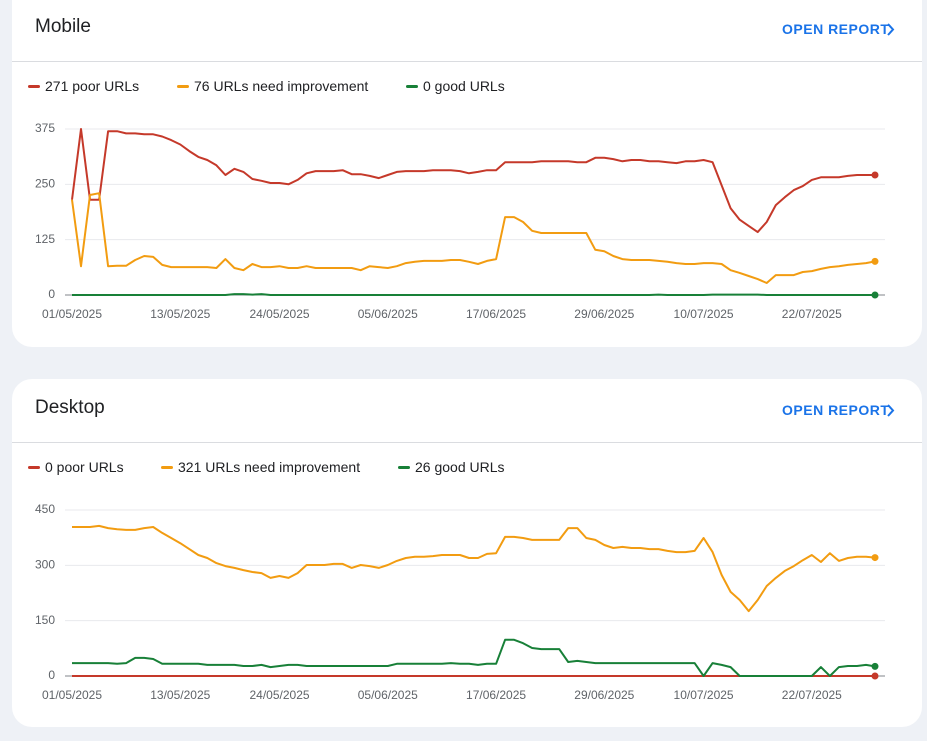 The image size is (927, 741). I want to click on y-tick-label: 250, so click(45, 184).